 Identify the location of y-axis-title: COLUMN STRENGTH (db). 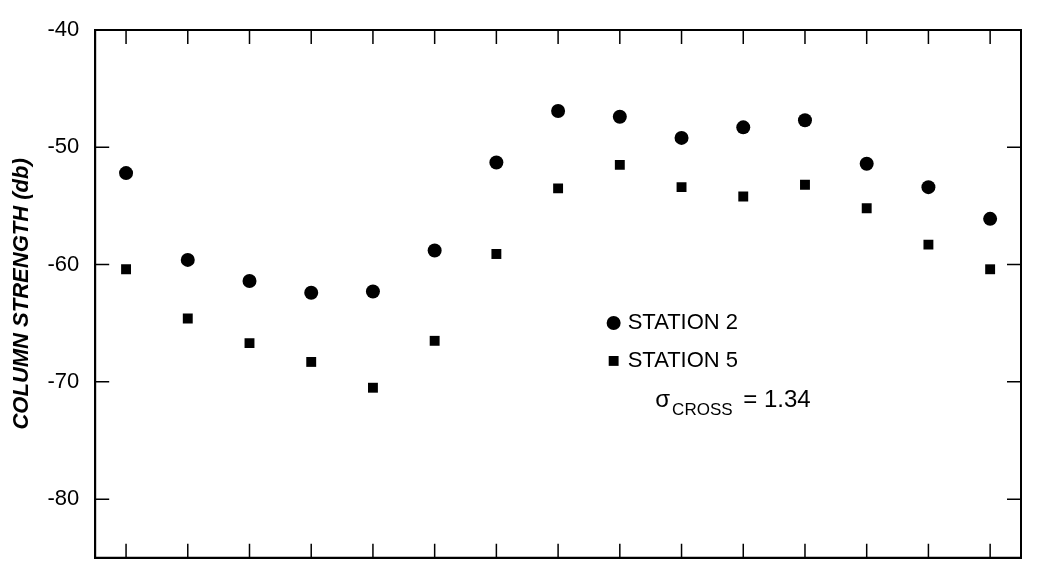
(21, 294).